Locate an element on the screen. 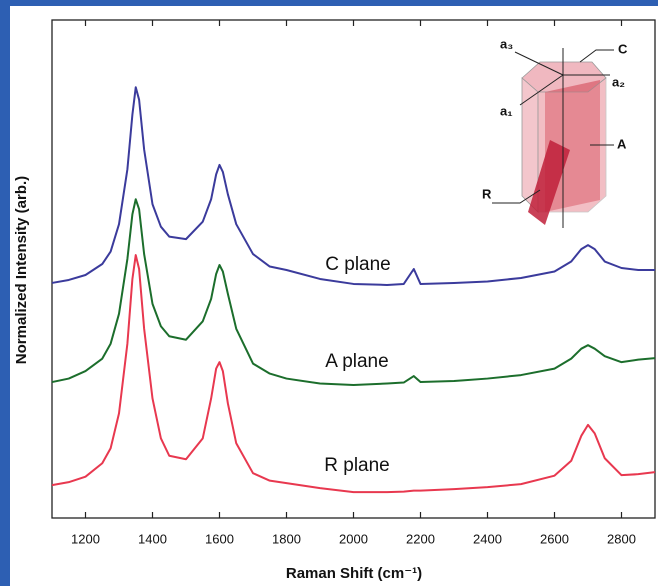 The height and width of the screenshot is (586, 658). inset-label: a₃ is located at coordinates (506, 43).